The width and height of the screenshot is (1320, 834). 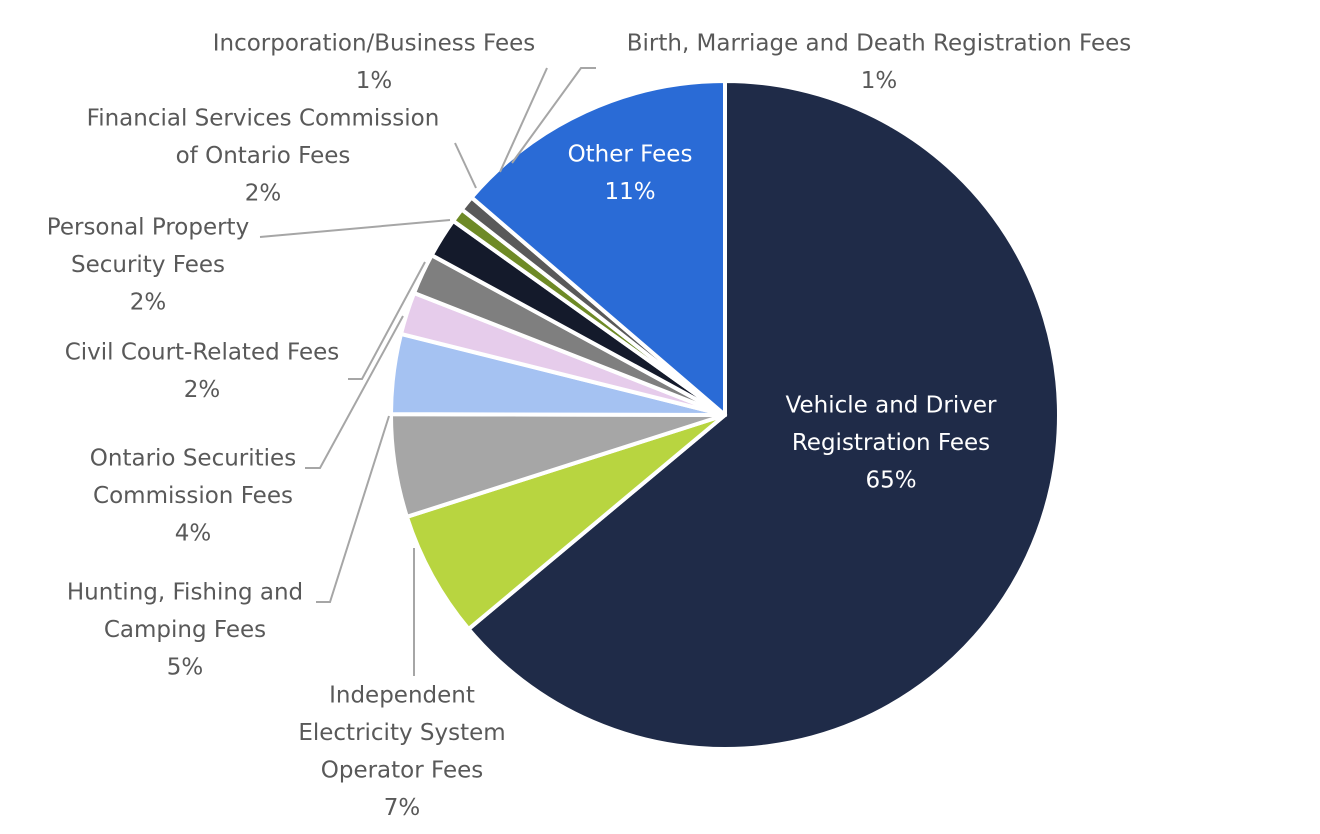 What do you see at coordinates (185, 668) in the screenshot?
I see `slice-percent-label: 5%` at bounding box center [185, 668].